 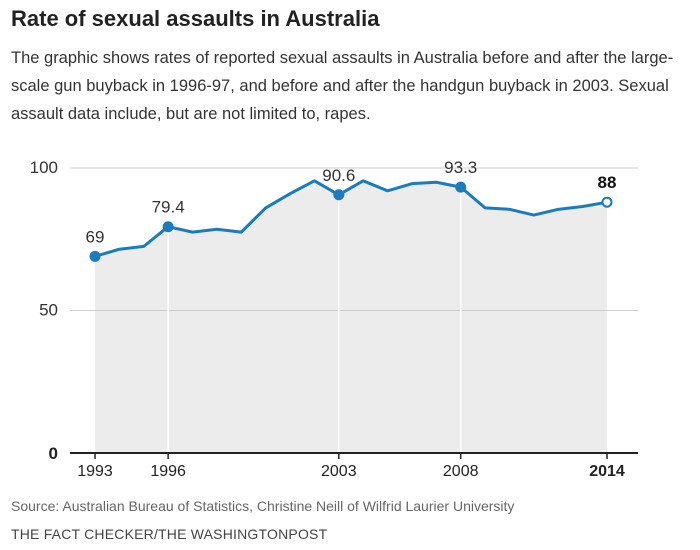 I want to click on y-tick-label: 0, so click(x=53, y=453).